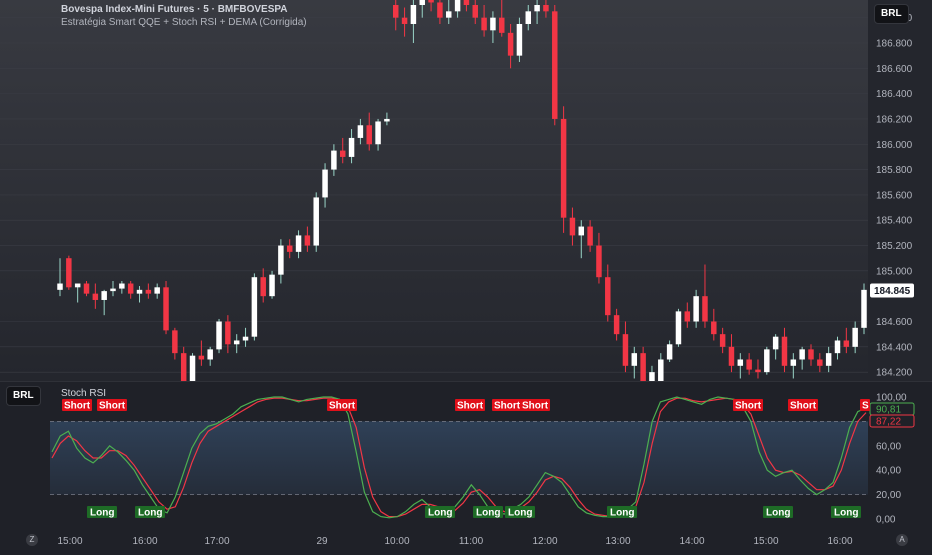 The width and height of the screenshot is (932, 555). What do you see at coordinates (865, 405) in the screenshot?
I see `short-signal-label: S` at bounding box center [865, 405].